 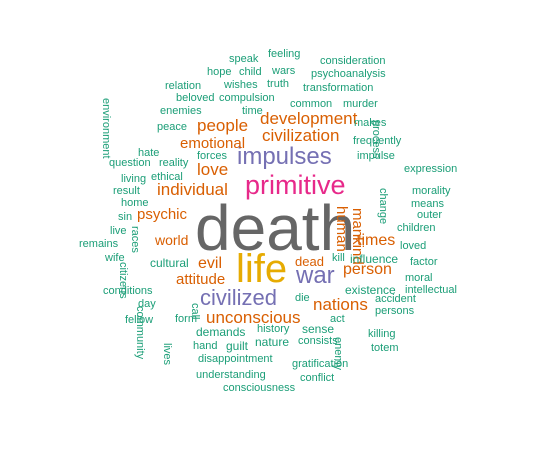 I want to click on word-reality: reality, so click(x=174, y=163).